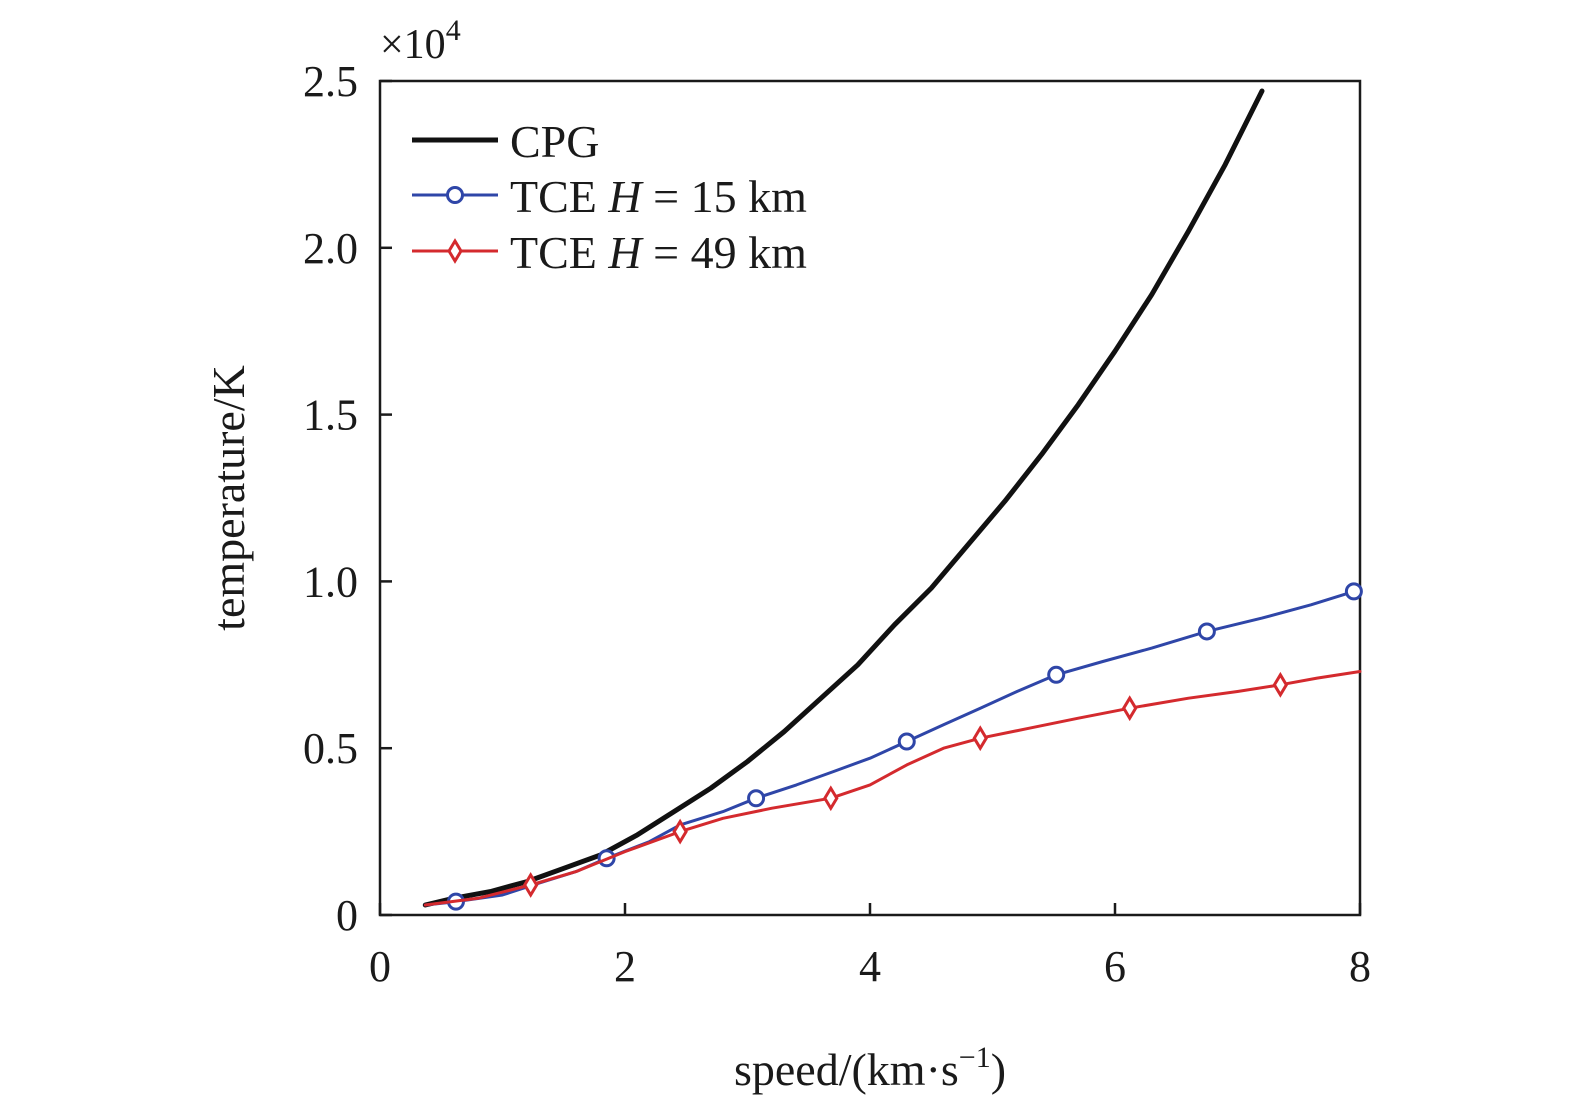  I want to click on x-axis-label-tail: ), so click(998, 1069).